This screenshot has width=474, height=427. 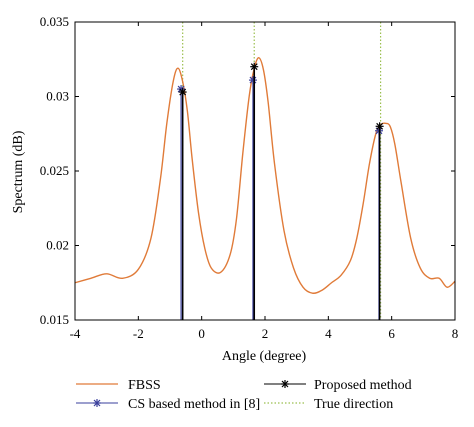 I want to click on x-tick-label-5: 6, so click(x=391, y=333).